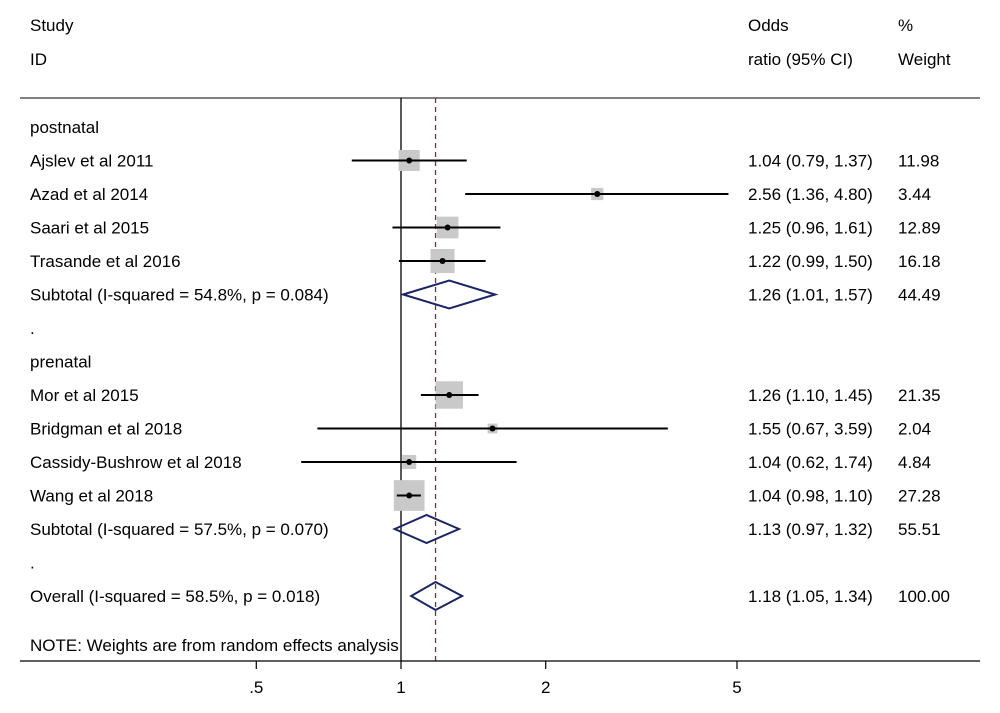 The height and width of the screenshot is (713, 1000). I want to click on header-study: Study, so click(52, 25).